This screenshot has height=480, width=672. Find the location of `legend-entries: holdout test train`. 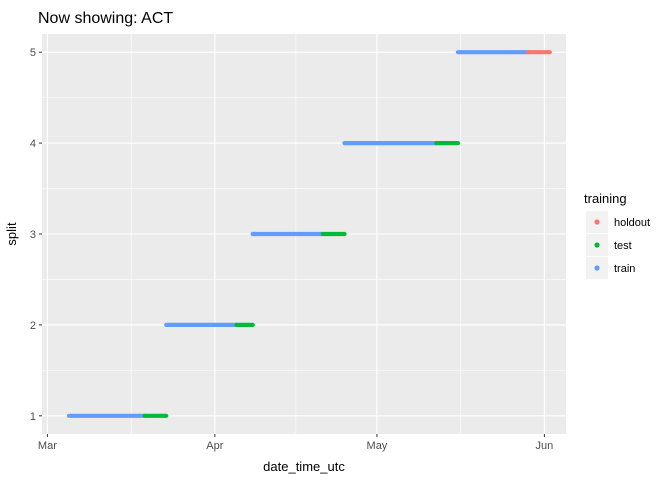

legend-entries: holdout test train is located at coordinates (618, 245).